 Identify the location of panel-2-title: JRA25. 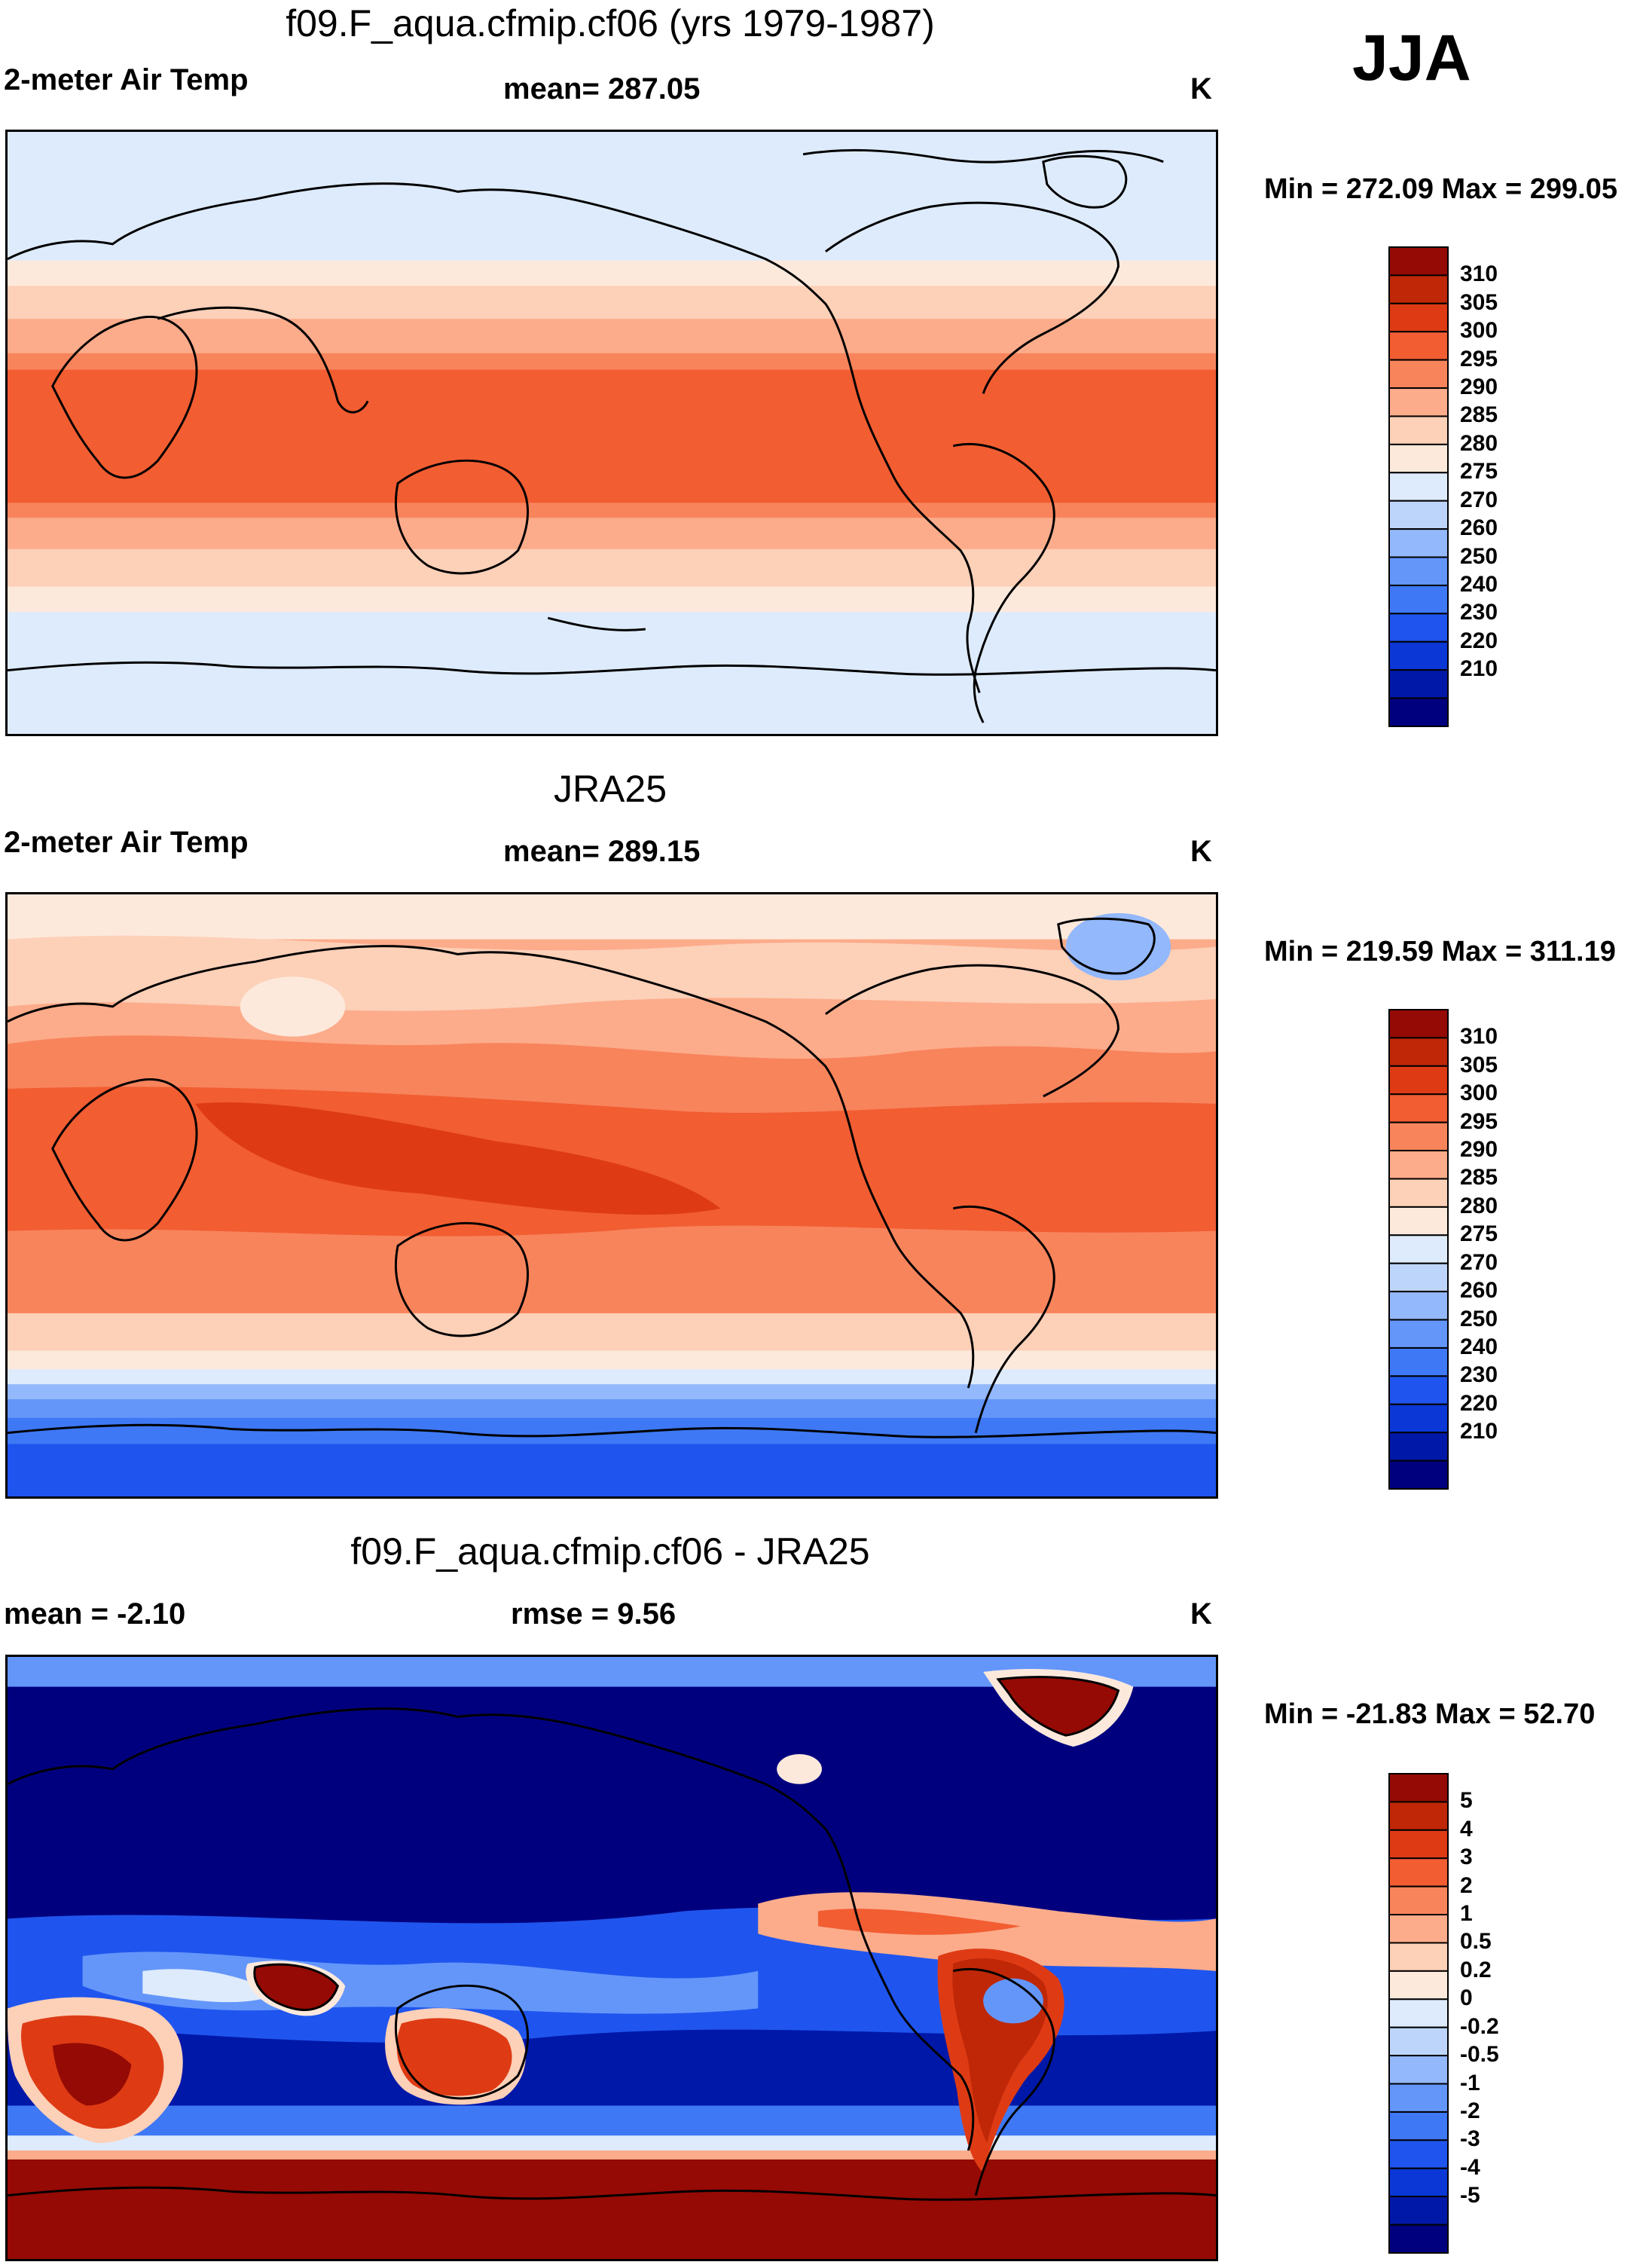
(610, 789).